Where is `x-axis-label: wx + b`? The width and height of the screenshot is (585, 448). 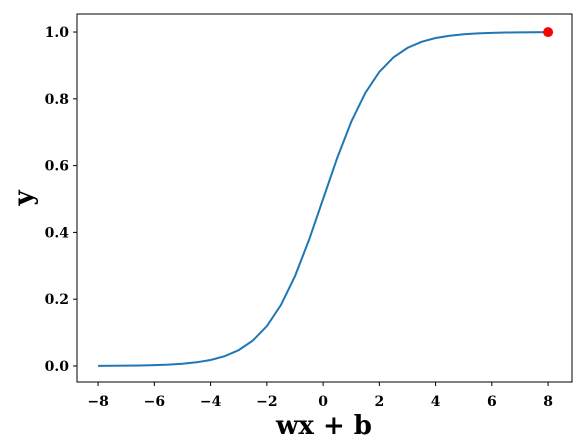
x-axis-label: wx + b is located at coordinates (323, 426).